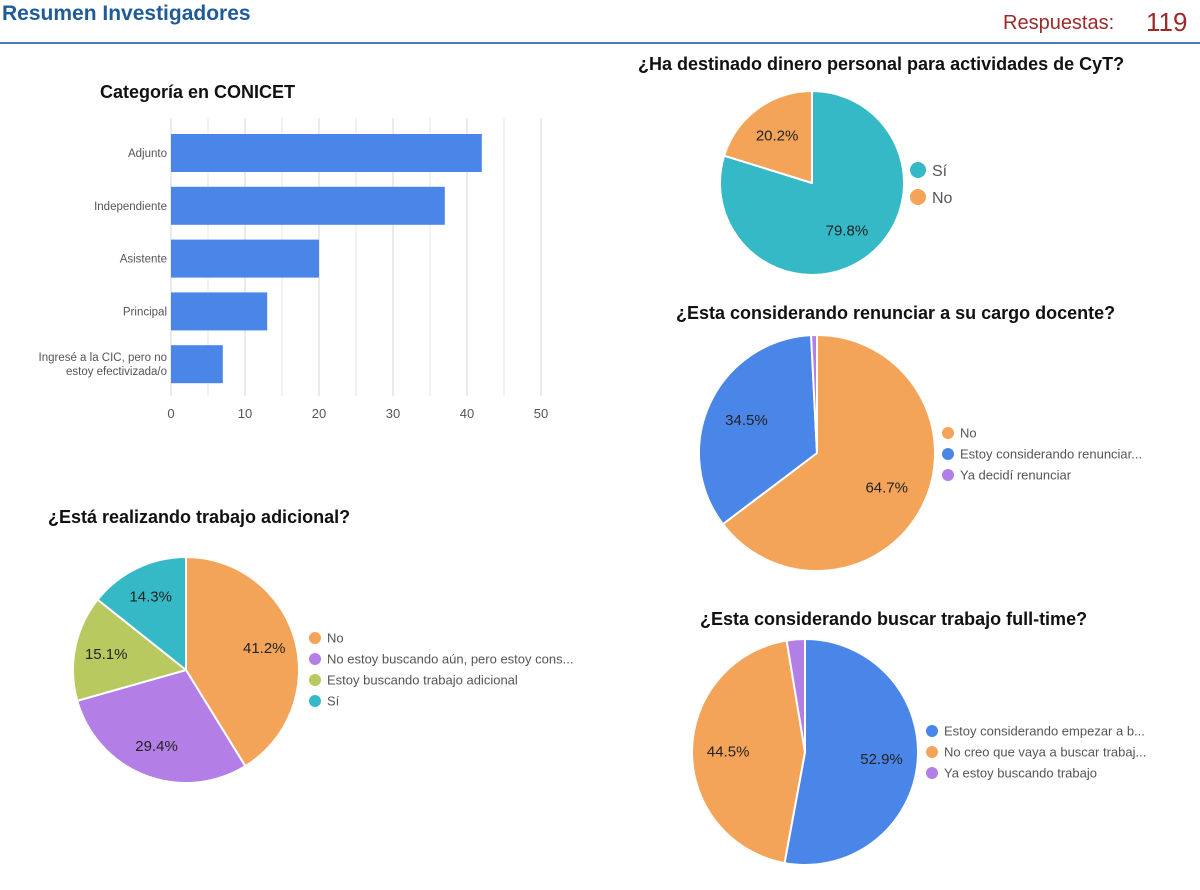  I want to click on y-category-label: Adjunto, so click(147, 154).